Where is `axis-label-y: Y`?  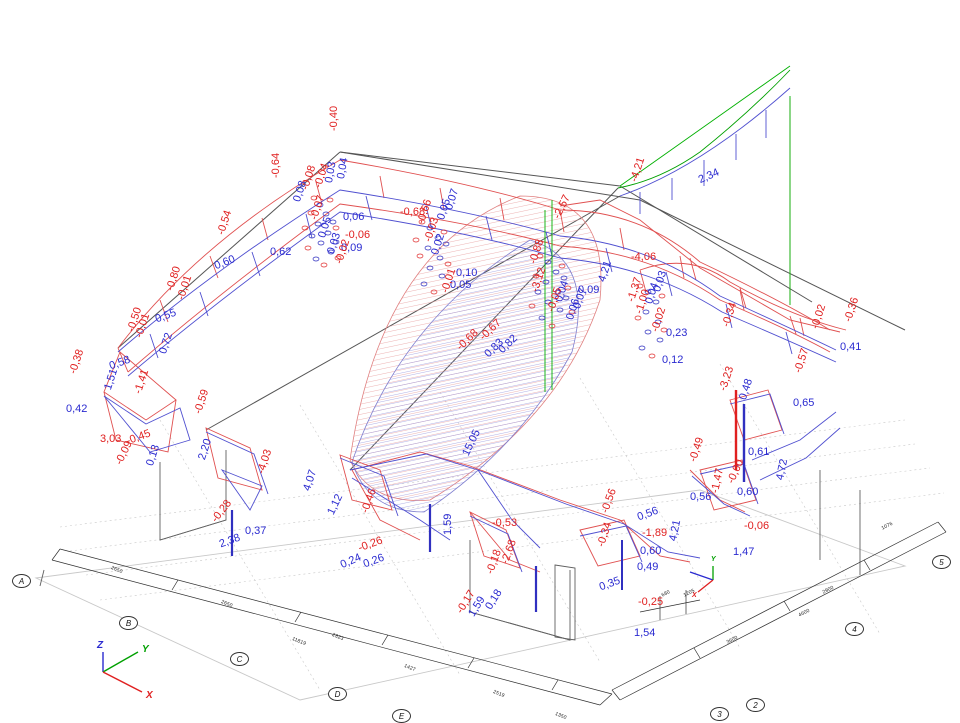
axis-label-y: Y is located at coordinates (145, 649).